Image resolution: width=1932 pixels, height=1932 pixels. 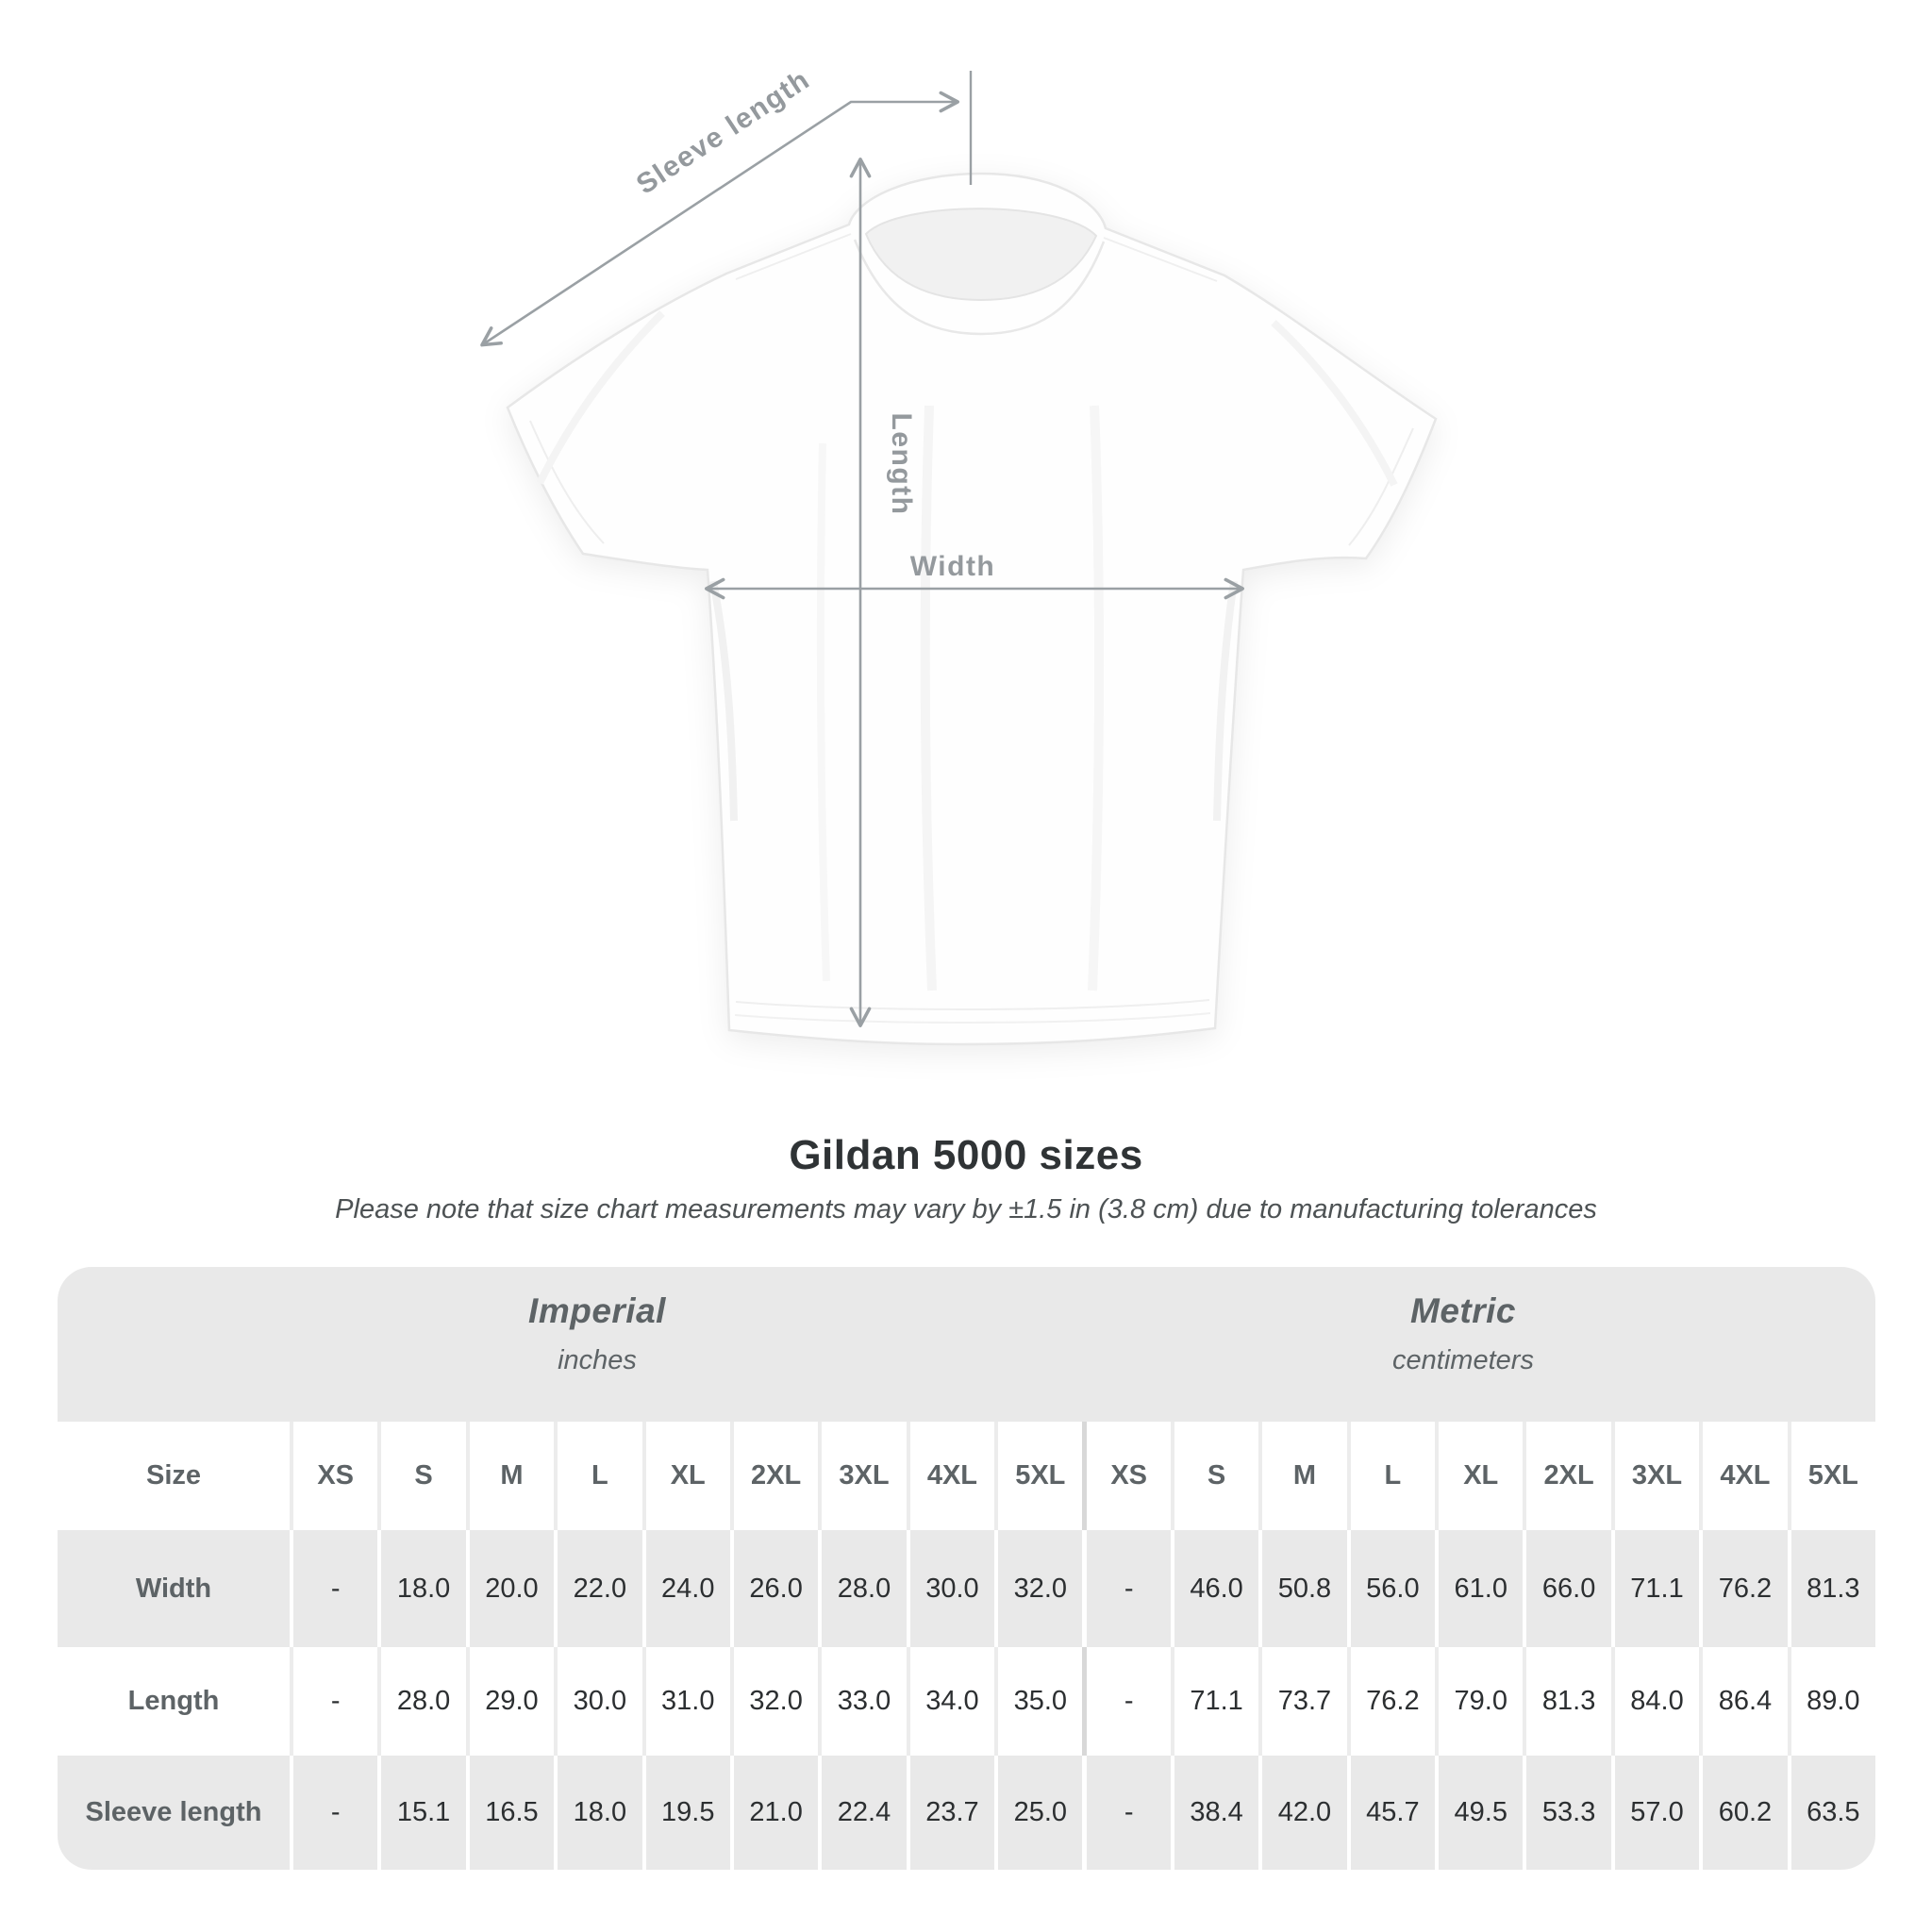 I want to click on table-cell: 26.0, so click(x=773, y=1589).